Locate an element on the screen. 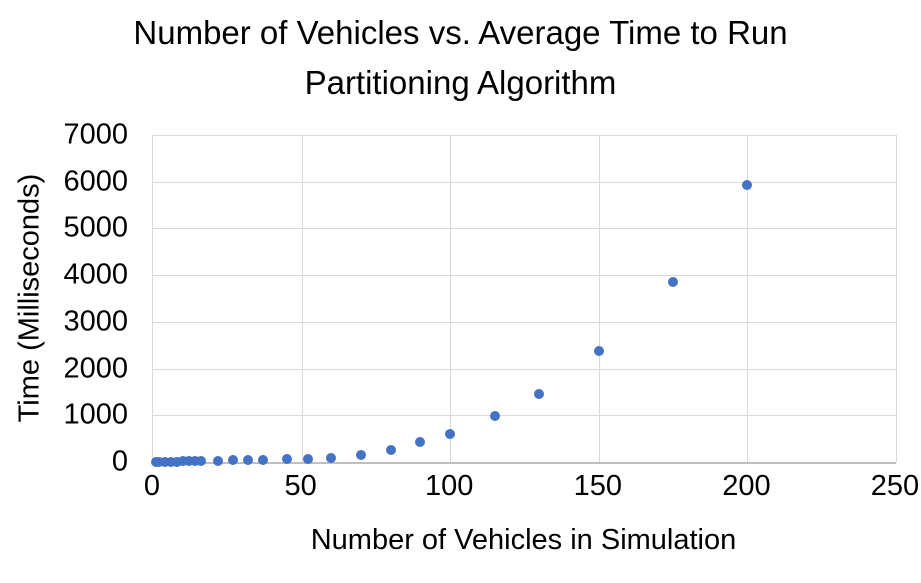 This screenshot has height=583, width=921. x-tick-label: 250 is located at coordinates (895, 486).